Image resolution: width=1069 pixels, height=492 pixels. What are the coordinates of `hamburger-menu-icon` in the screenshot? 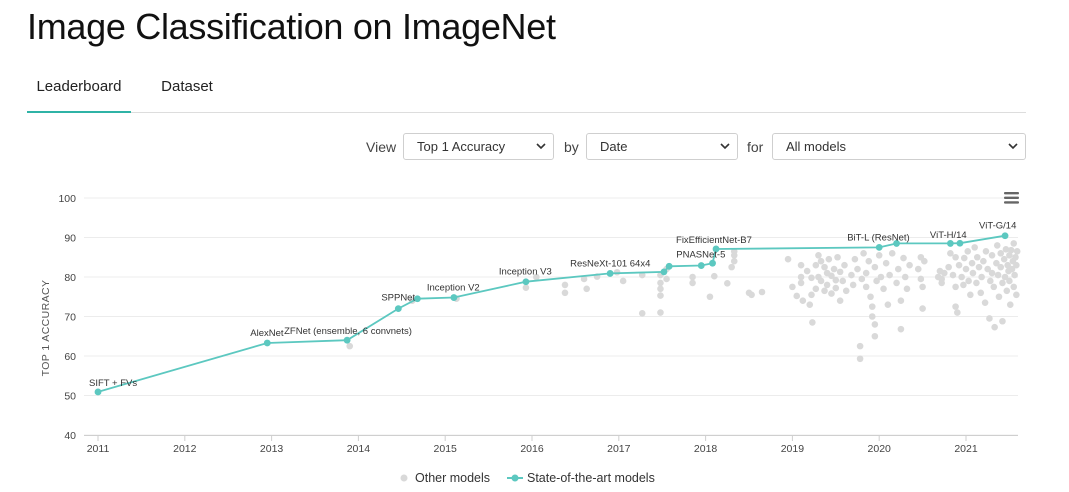 It's located at (1011, 198).